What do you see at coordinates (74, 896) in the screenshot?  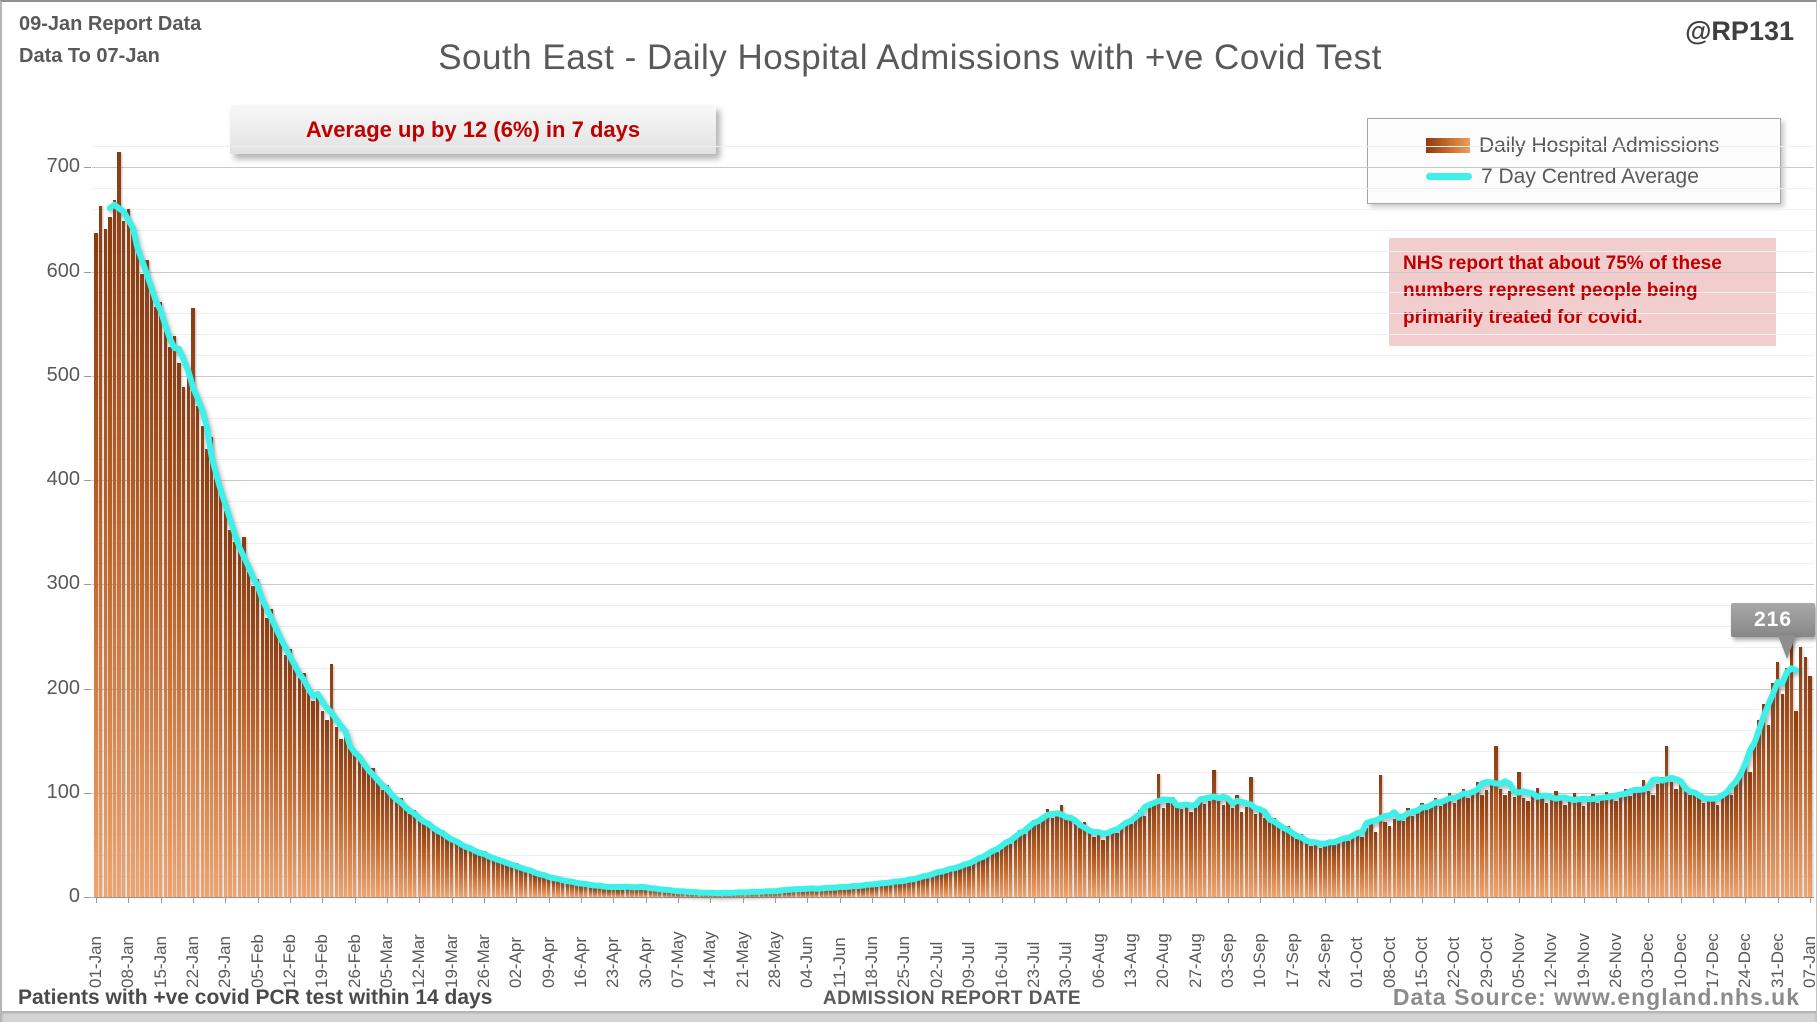 I see `y-tick-label: 0` at bounding box center [74, 896].